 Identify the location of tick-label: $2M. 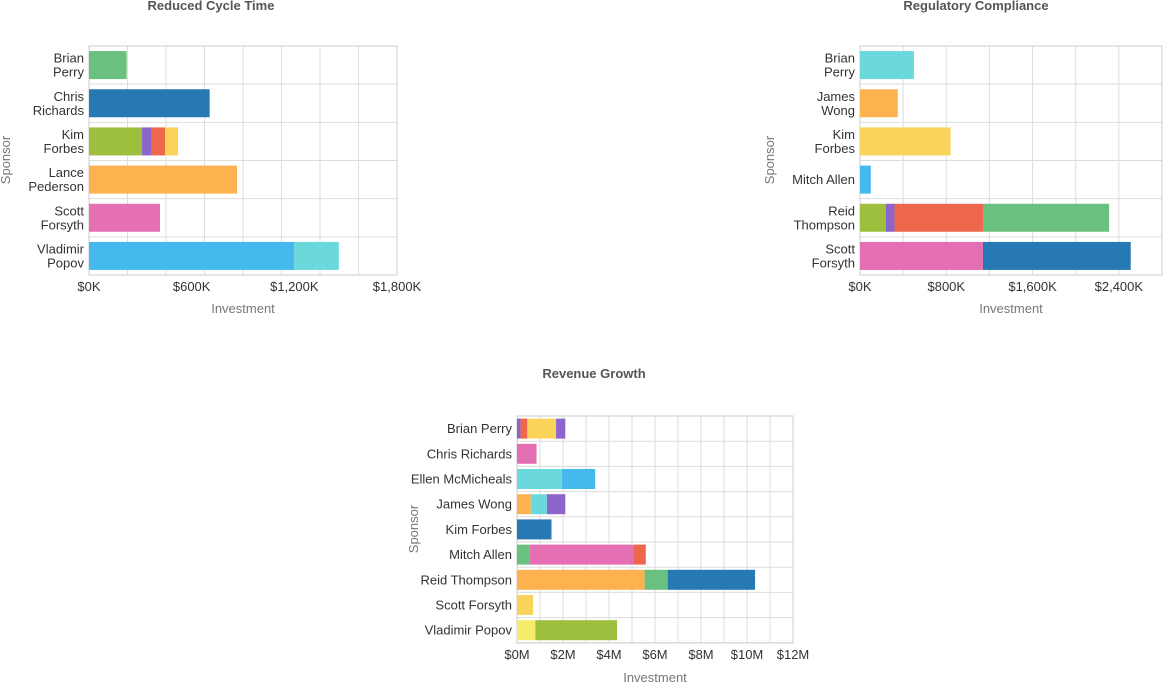
(562, 654).